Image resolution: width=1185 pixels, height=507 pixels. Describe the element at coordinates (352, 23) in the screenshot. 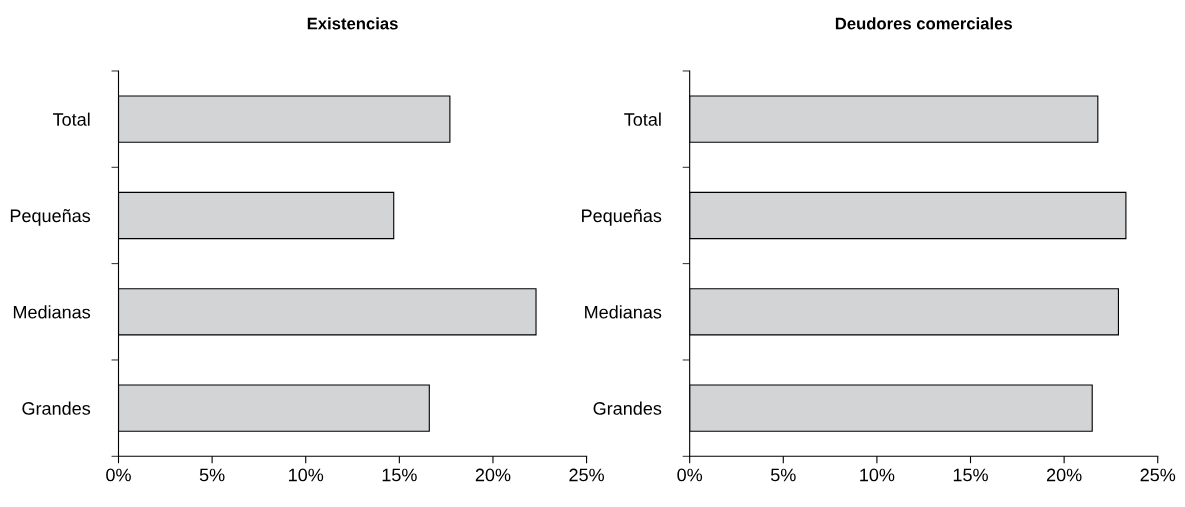

I see `chart-title: Existencias` at that location.